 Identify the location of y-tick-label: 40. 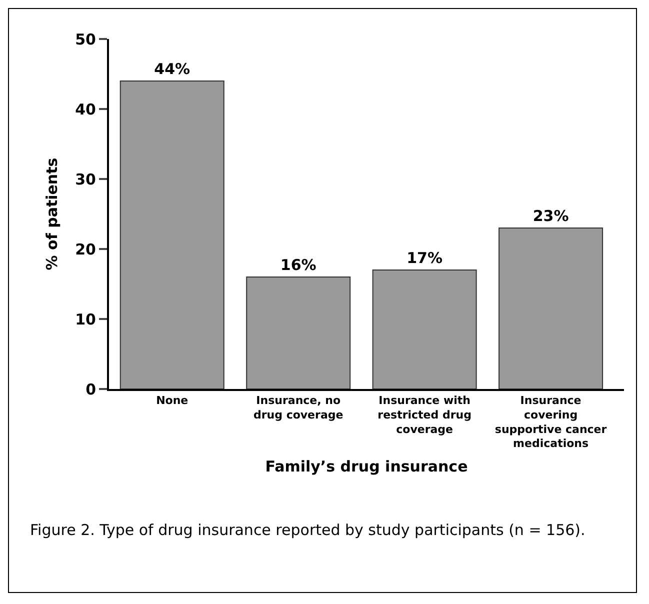
(85, 109).